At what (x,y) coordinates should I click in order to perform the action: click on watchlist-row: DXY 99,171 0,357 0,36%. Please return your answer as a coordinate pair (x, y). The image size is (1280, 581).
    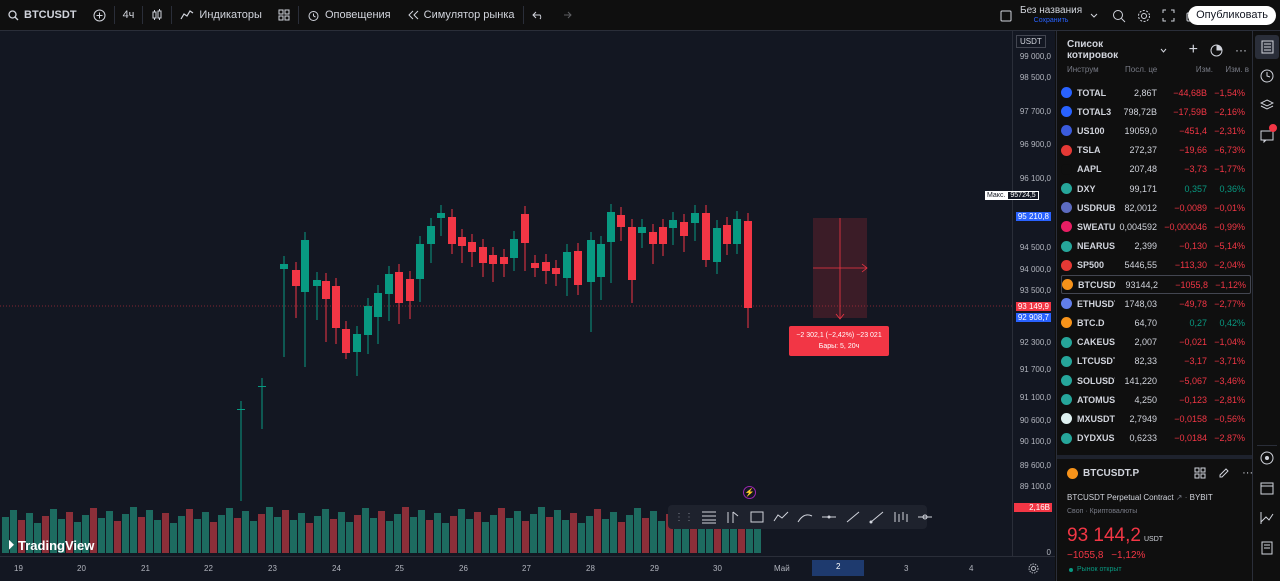
    Looking at the image, I should click on (1156, 188).